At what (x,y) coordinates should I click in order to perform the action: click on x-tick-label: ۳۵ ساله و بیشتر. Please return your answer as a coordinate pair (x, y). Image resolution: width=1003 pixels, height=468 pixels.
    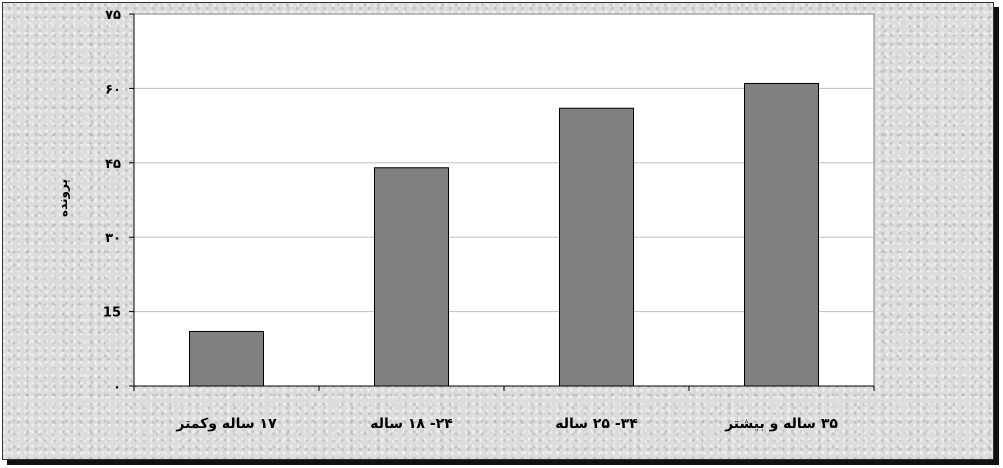
    Looking at the image, I should click on (781, 424).